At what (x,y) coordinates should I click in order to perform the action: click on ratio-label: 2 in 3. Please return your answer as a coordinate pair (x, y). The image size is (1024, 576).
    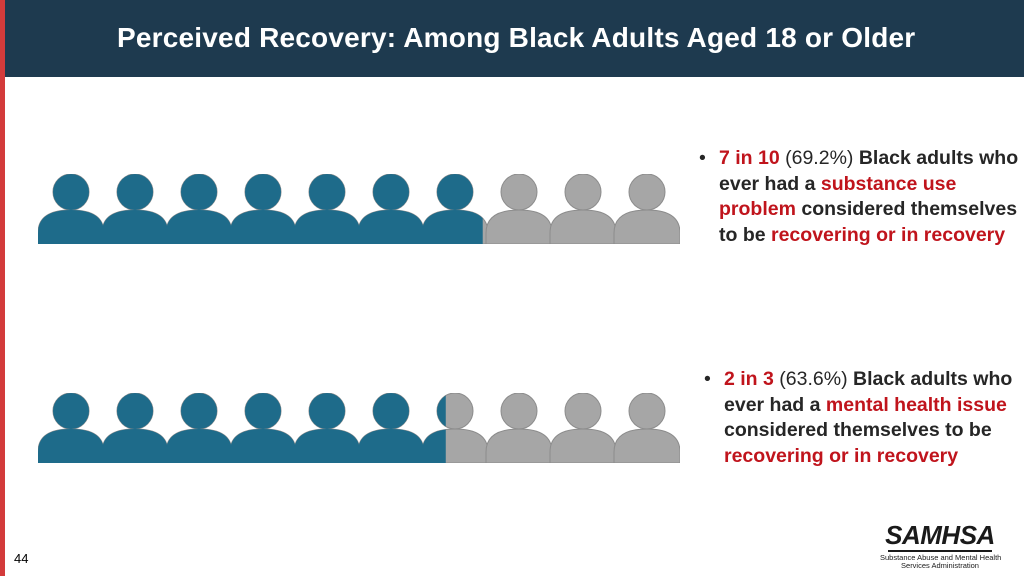
    Looking at the image, I should click on (749, 379).